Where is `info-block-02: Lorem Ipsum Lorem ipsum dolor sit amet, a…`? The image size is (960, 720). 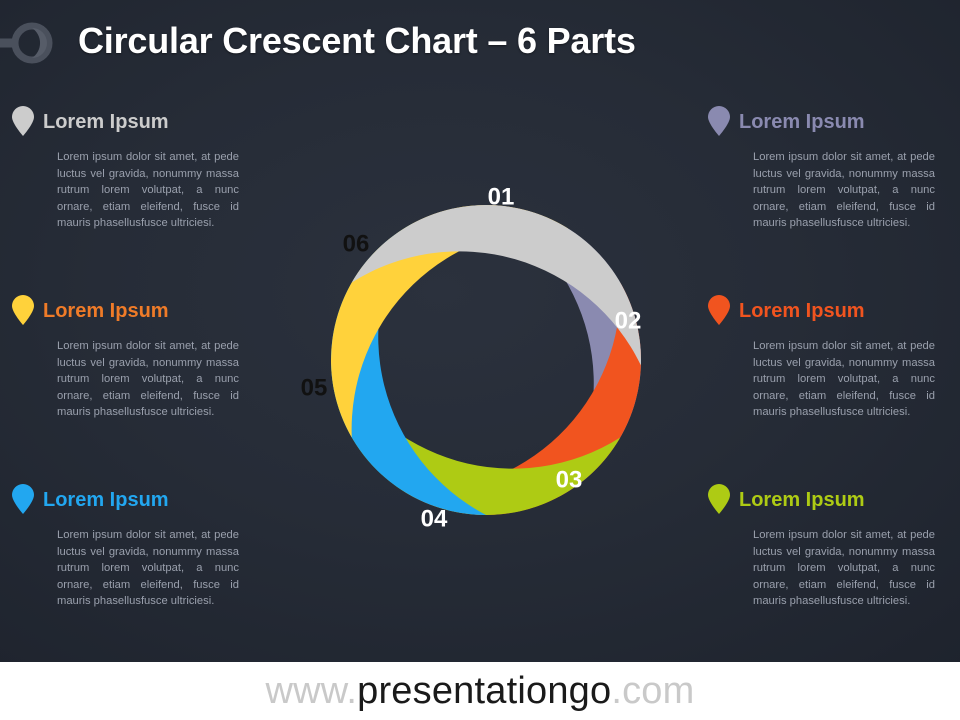 info-block-02: Lorem Ipsum Lorem ipsum dolor sit amet, a… is located at coordinates (828, 358).